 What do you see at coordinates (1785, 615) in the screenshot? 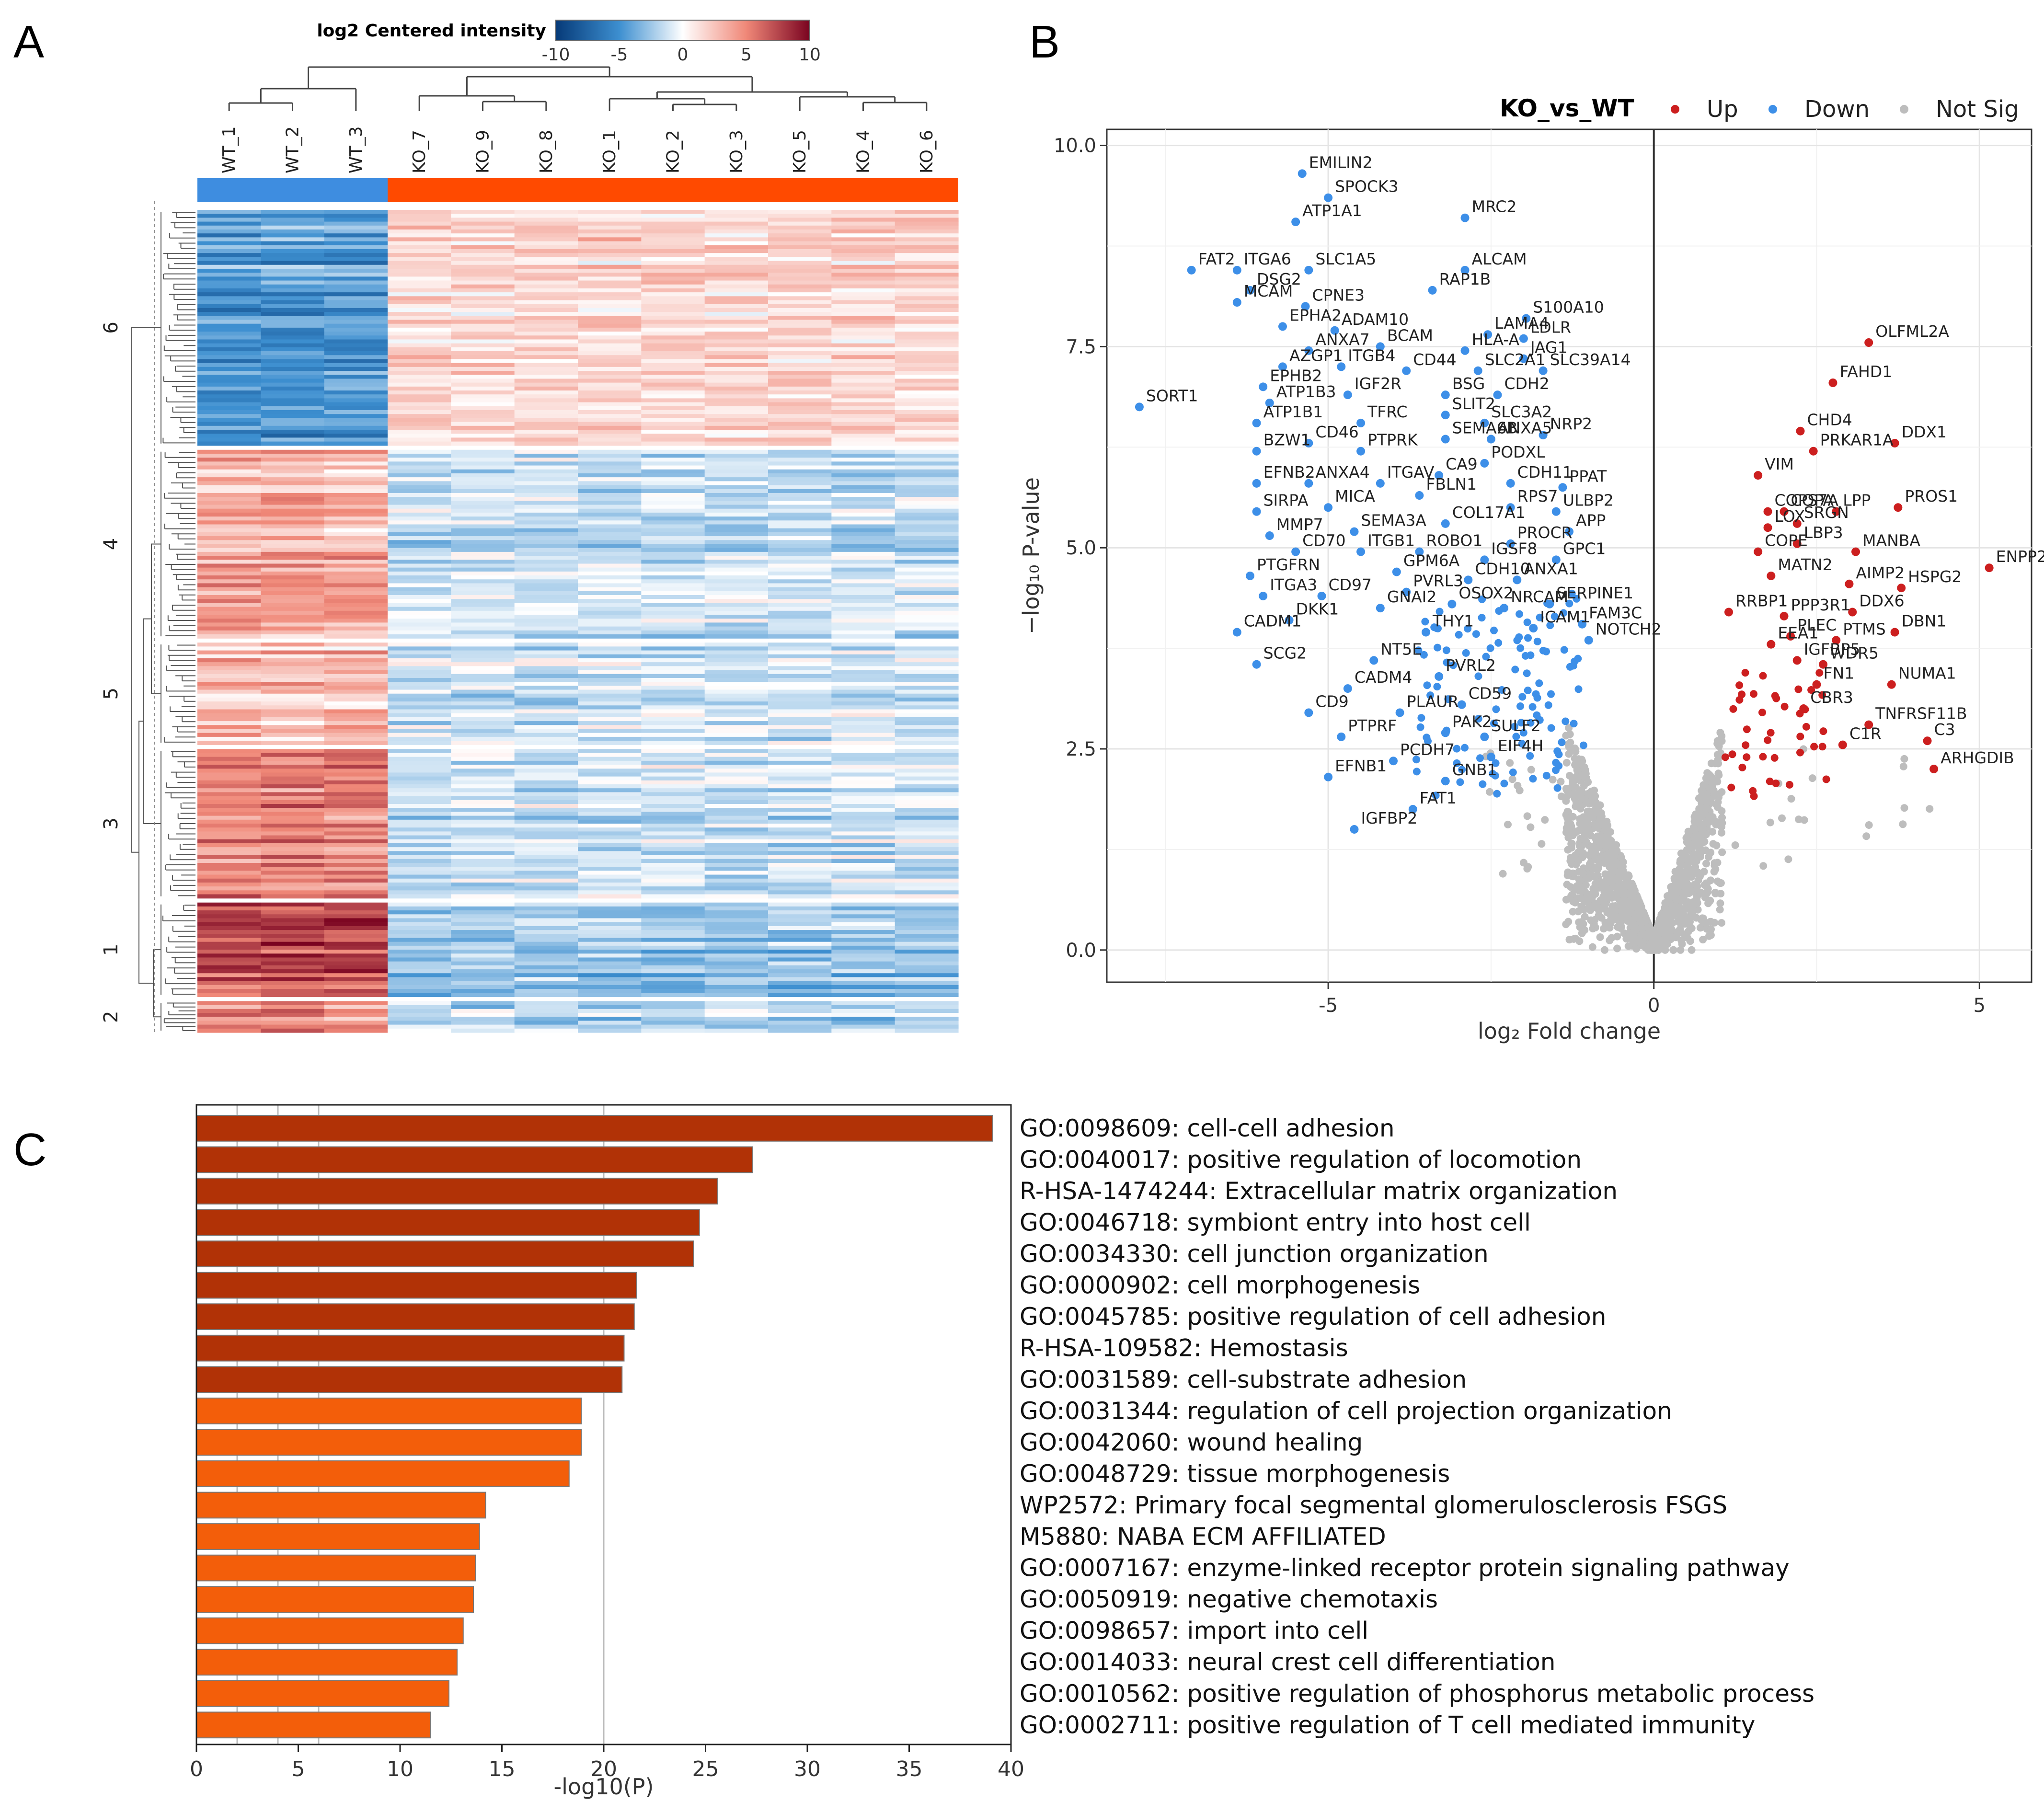
I see `up-gene-point` at bounding box center [1785, 615].